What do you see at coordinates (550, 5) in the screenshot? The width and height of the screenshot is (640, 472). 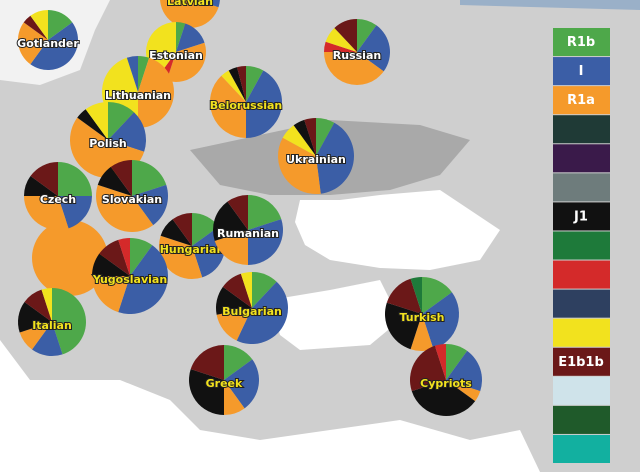 I see `map-edge` at bounding box center [550, 5].